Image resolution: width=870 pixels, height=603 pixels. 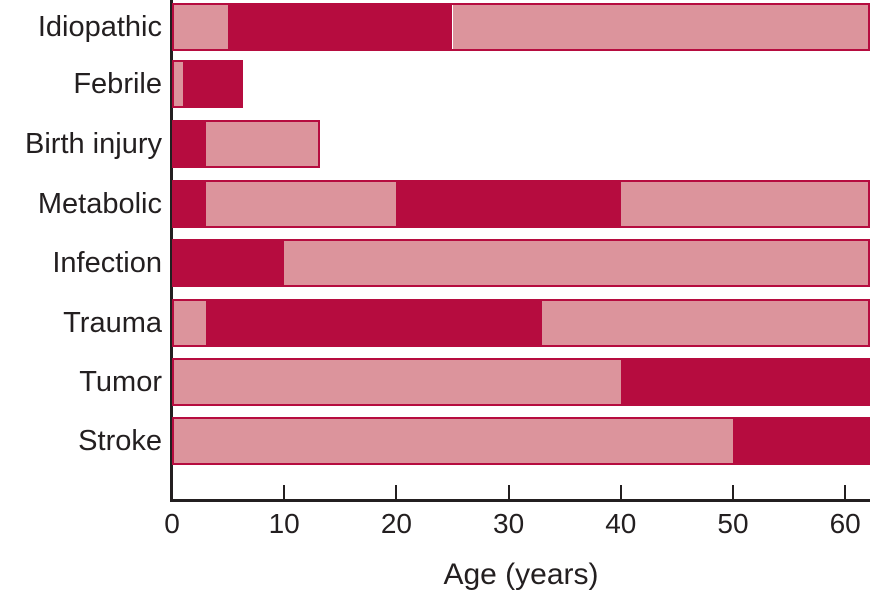 I want to click on x-tick-label: 20, so click(x=396, y=523).